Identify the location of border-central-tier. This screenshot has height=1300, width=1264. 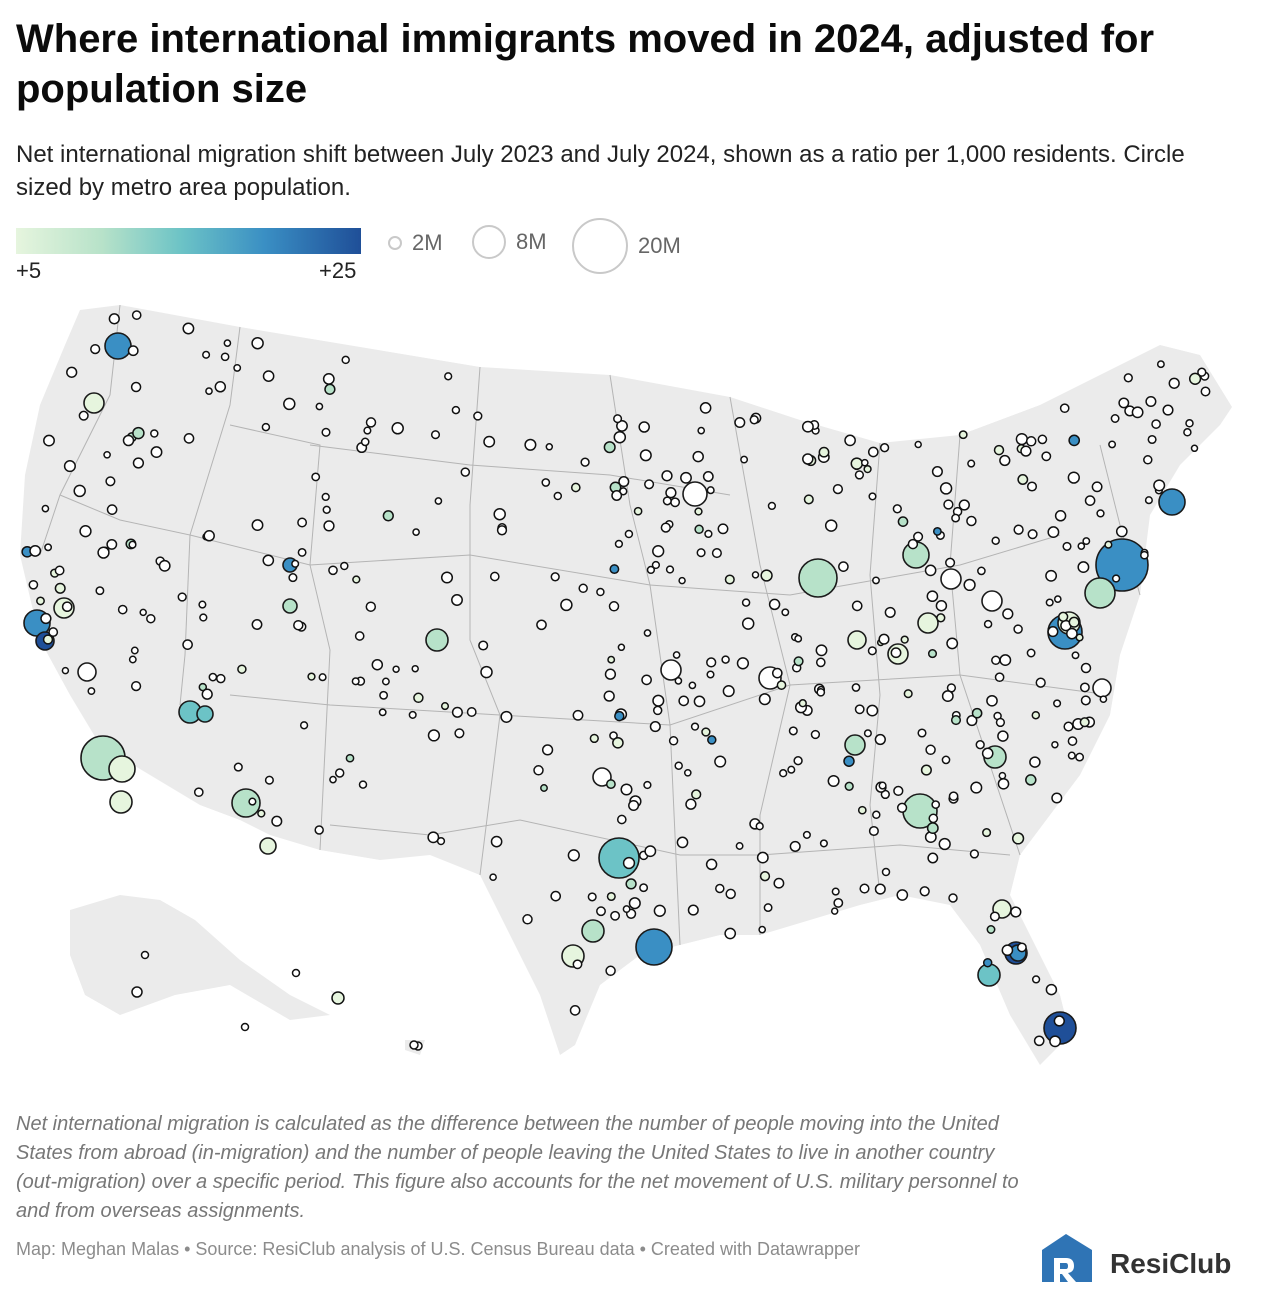
(625, 565).